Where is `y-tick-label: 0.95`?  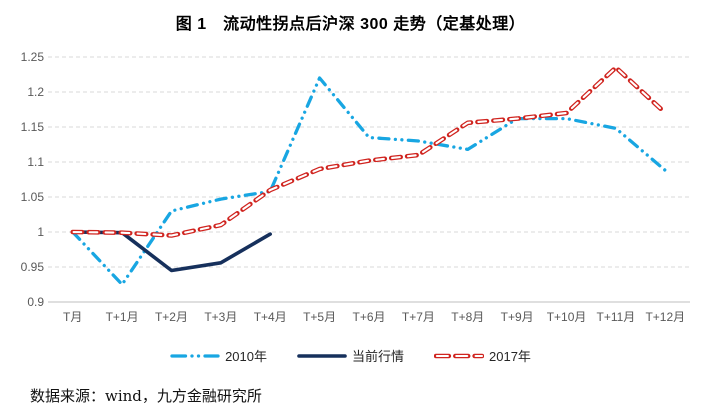 y-tick-label: 0.95 is located at coordinates (33, 267).